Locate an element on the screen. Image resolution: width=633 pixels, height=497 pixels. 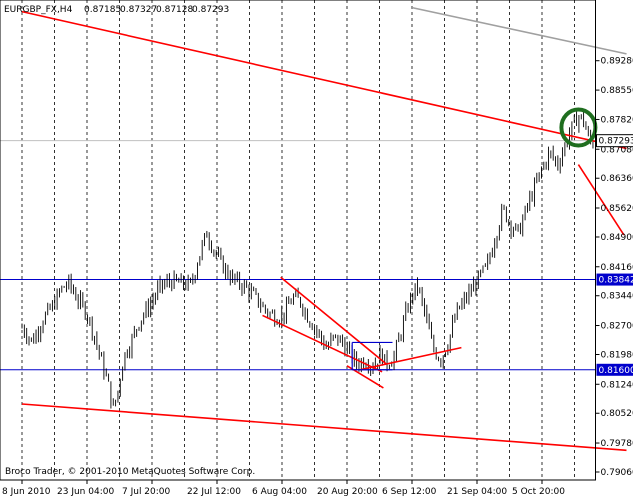
trendline-wedge-bottom is located at coordinates (322, 343).